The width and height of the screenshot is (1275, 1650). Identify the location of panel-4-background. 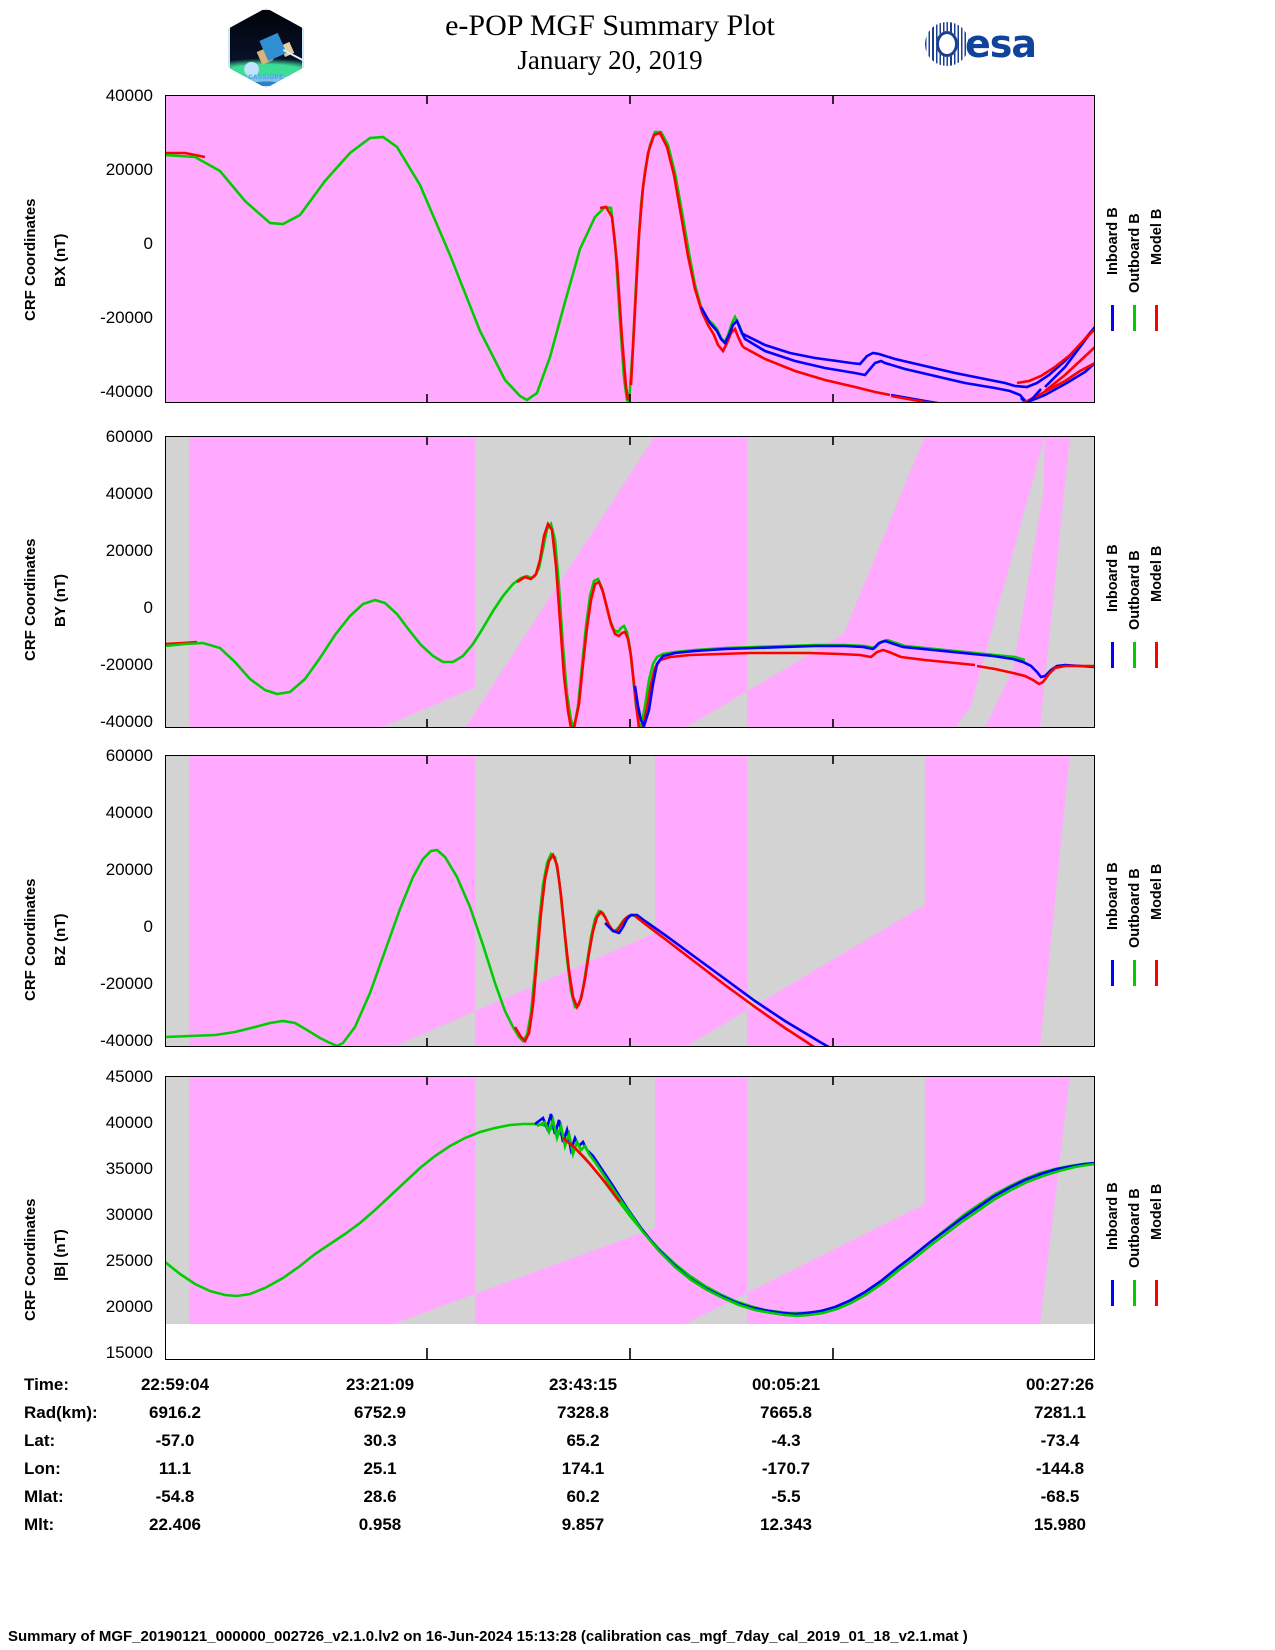
(630, 1218).